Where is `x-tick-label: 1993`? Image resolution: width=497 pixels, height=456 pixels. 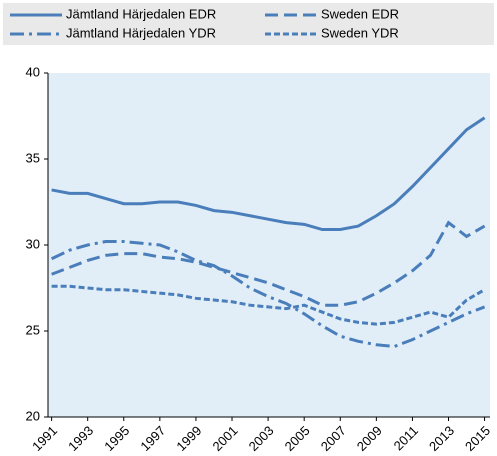
x-tick-label: 1993 is located at coordinates (80, 438).